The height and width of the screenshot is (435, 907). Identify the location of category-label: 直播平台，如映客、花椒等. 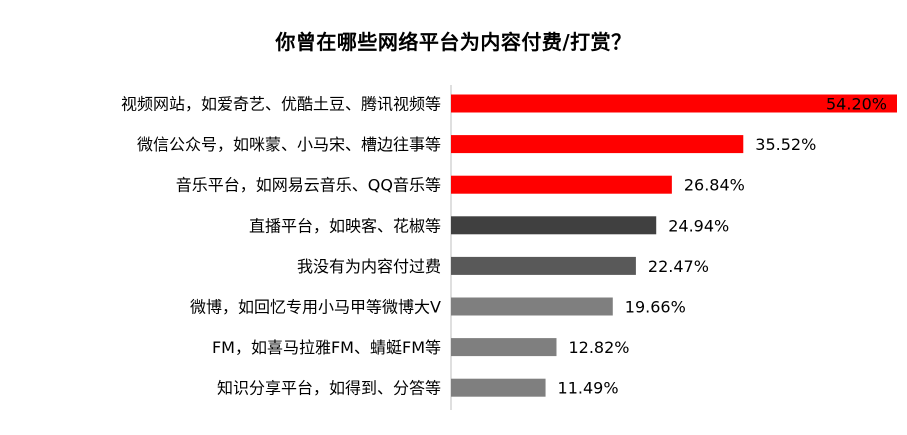
(345, 225).